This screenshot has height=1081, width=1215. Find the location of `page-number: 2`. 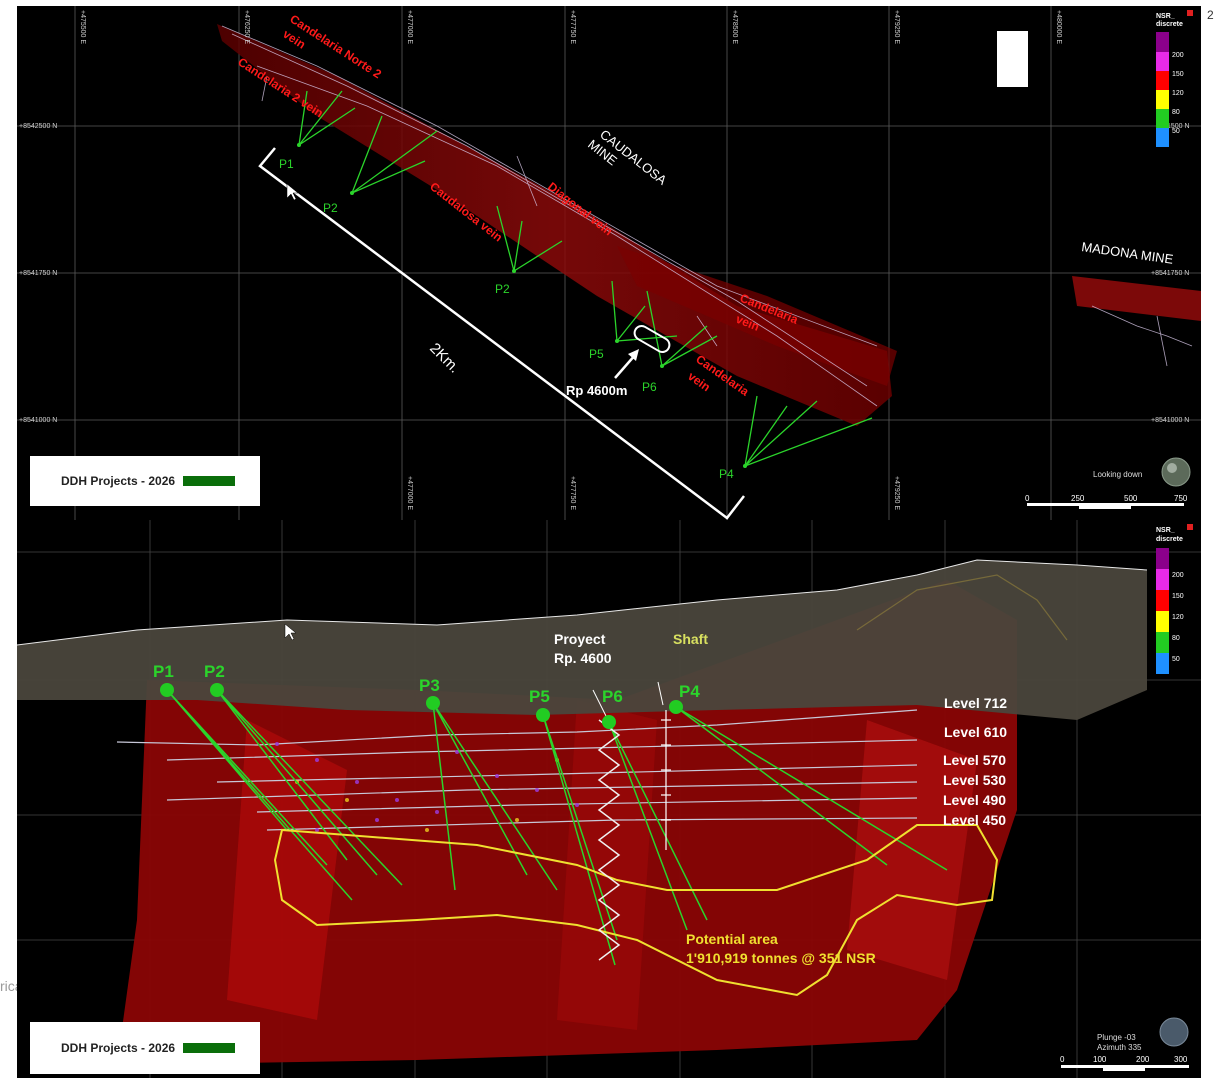

page-number: 2 is located at coordinates (1210, 15).